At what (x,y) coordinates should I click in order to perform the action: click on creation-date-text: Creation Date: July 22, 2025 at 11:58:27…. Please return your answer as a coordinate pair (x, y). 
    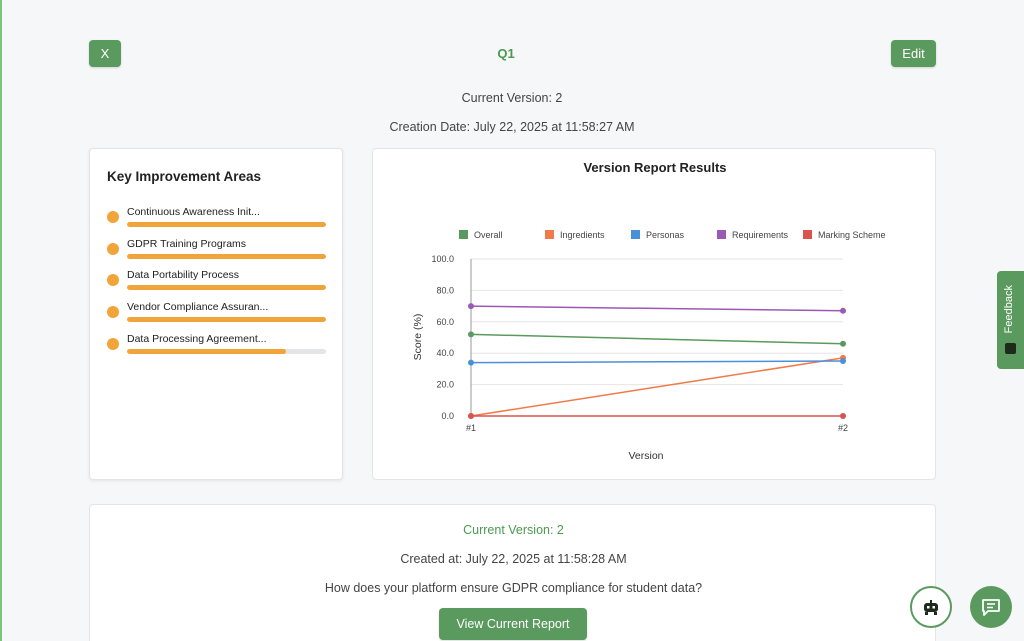
    Looking at the image, I should click on (512, 127).